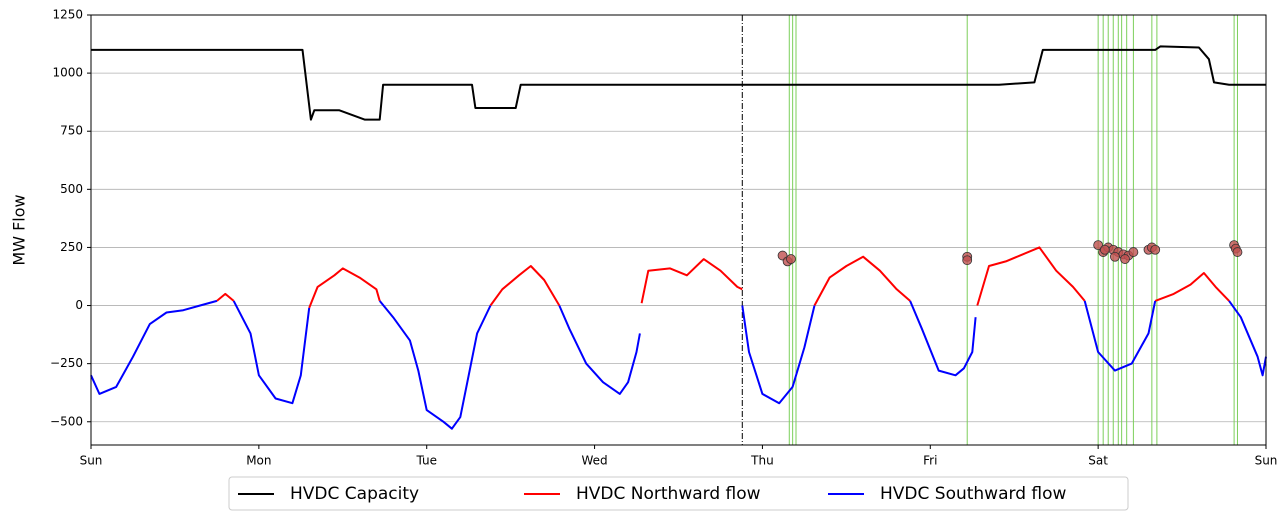 This screenshot has width=1287, height=511. I want to click on y-tick-label: 1000, so click(67, 73).